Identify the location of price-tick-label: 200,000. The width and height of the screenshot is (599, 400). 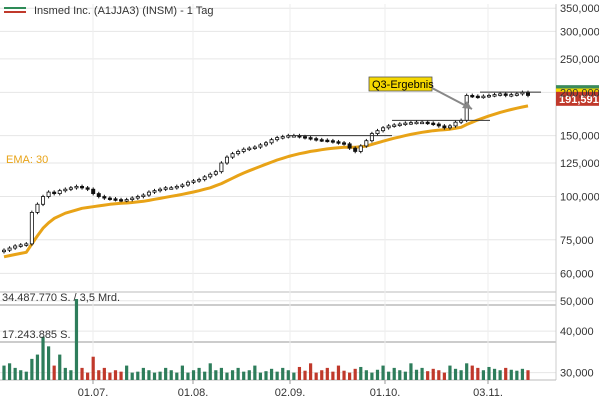
(579, 93).